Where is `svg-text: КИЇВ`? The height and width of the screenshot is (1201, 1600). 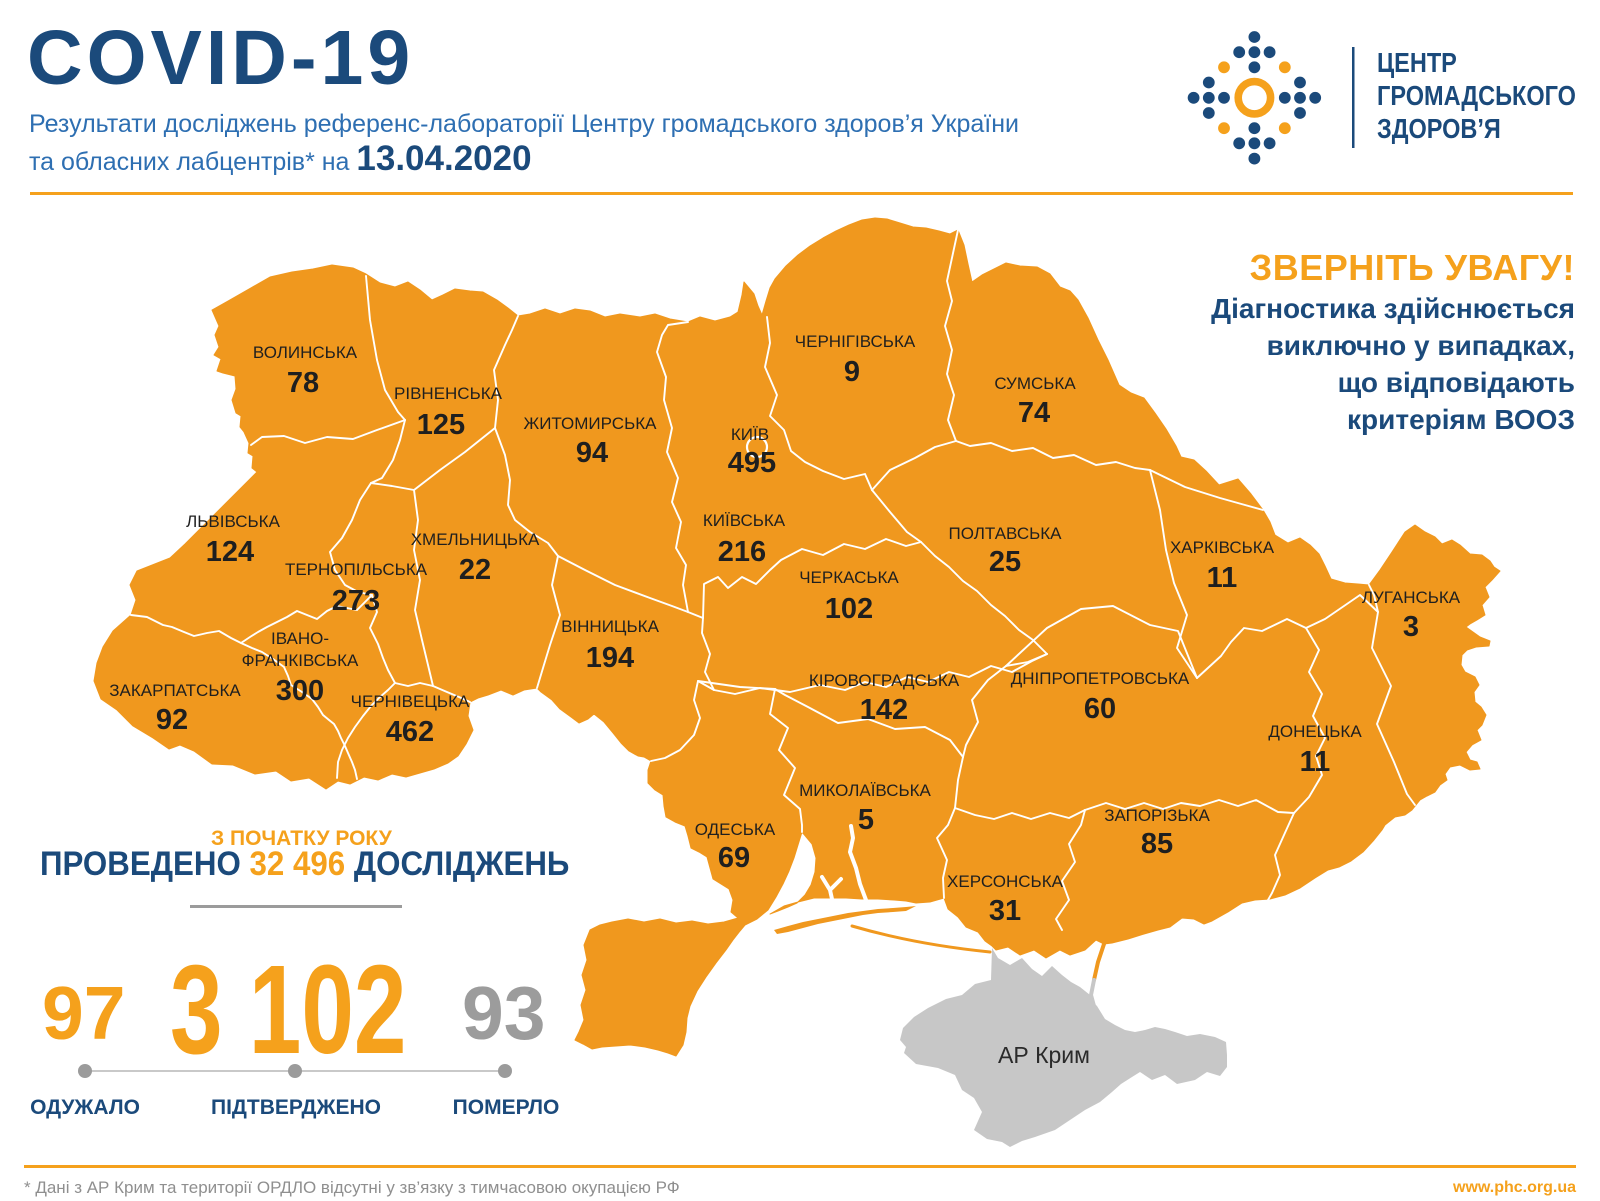
svg-text: КИЇВ is located at coordinates (750, 434).